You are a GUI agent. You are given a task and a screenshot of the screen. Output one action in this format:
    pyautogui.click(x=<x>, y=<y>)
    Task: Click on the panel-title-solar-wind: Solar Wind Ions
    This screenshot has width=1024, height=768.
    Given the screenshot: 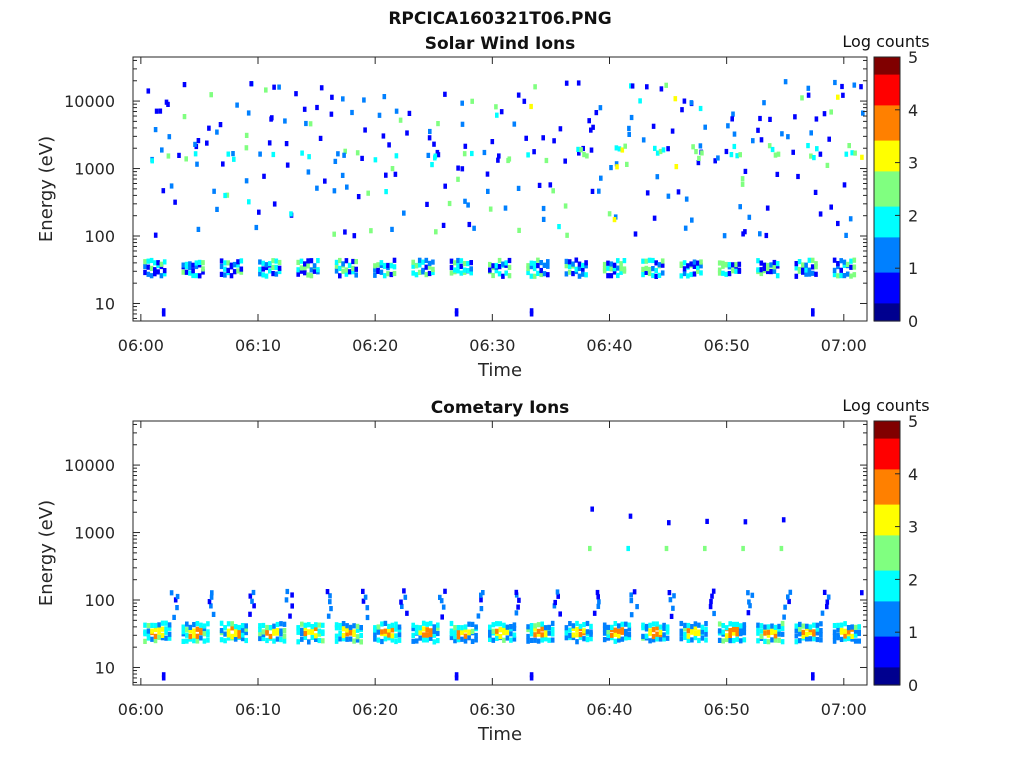 What is the action you would take?
    pyautogui.click(x=500, y=44)
    